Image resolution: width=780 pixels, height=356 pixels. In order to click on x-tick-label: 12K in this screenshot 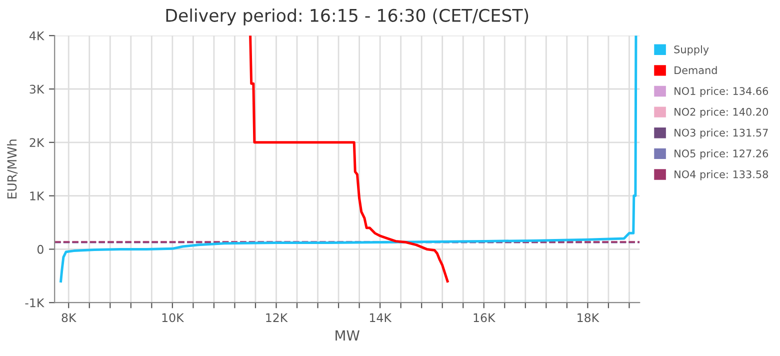, I will do `click(277, 317)`.